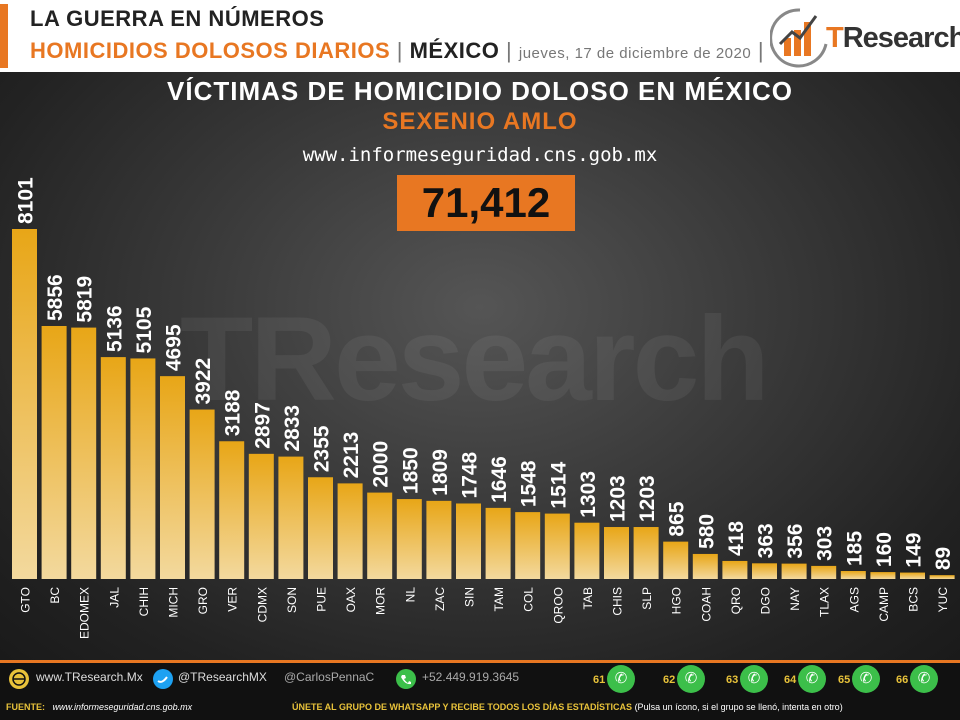 The image size is (960, 720). I want to click on category-label: OAX, so click(351, 599).